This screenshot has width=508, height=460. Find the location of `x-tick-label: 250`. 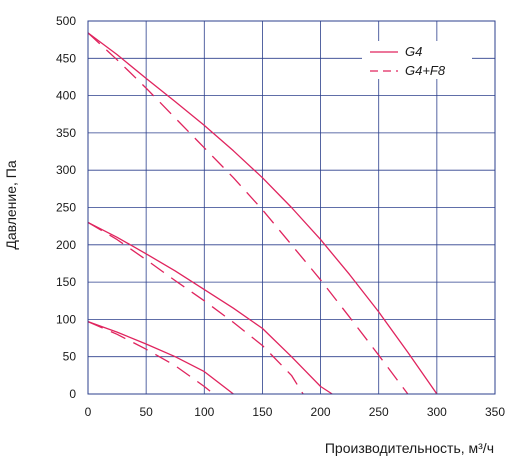

x-tick-label: 250 is located at coordinates (379, 412).